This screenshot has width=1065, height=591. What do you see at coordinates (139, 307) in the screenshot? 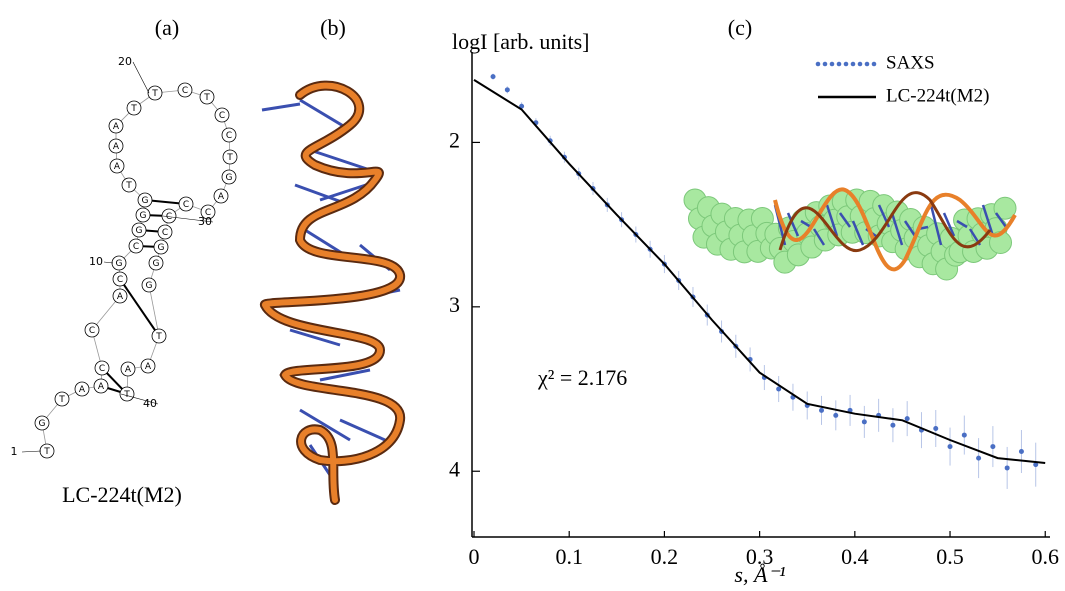
I see `base-pair` at bounding box center [139, 307].